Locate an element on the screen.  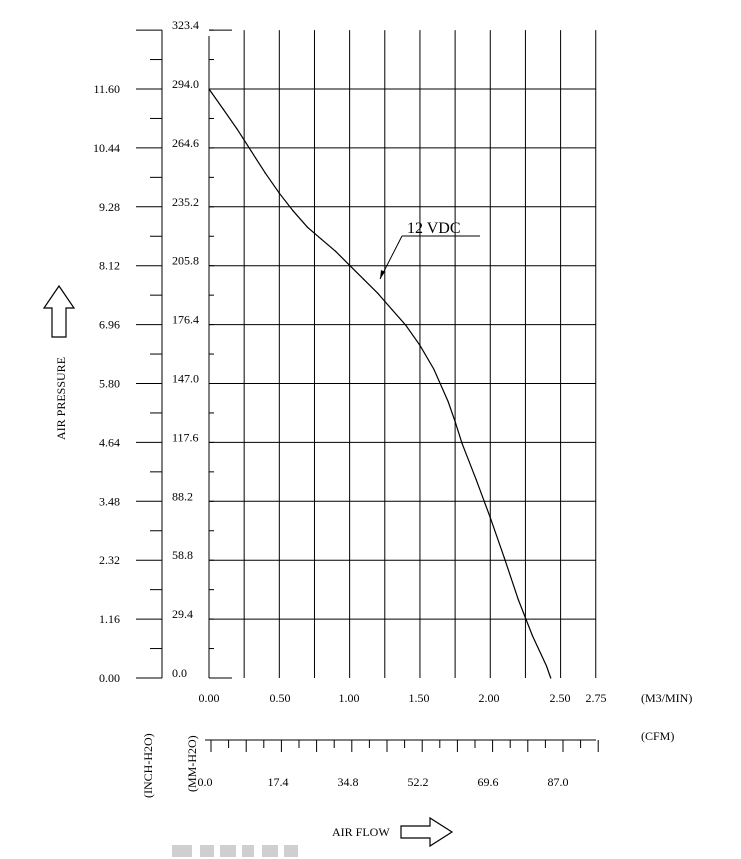
x-tick-label-cfm: 52.2 is located at coordinates (418, 782).